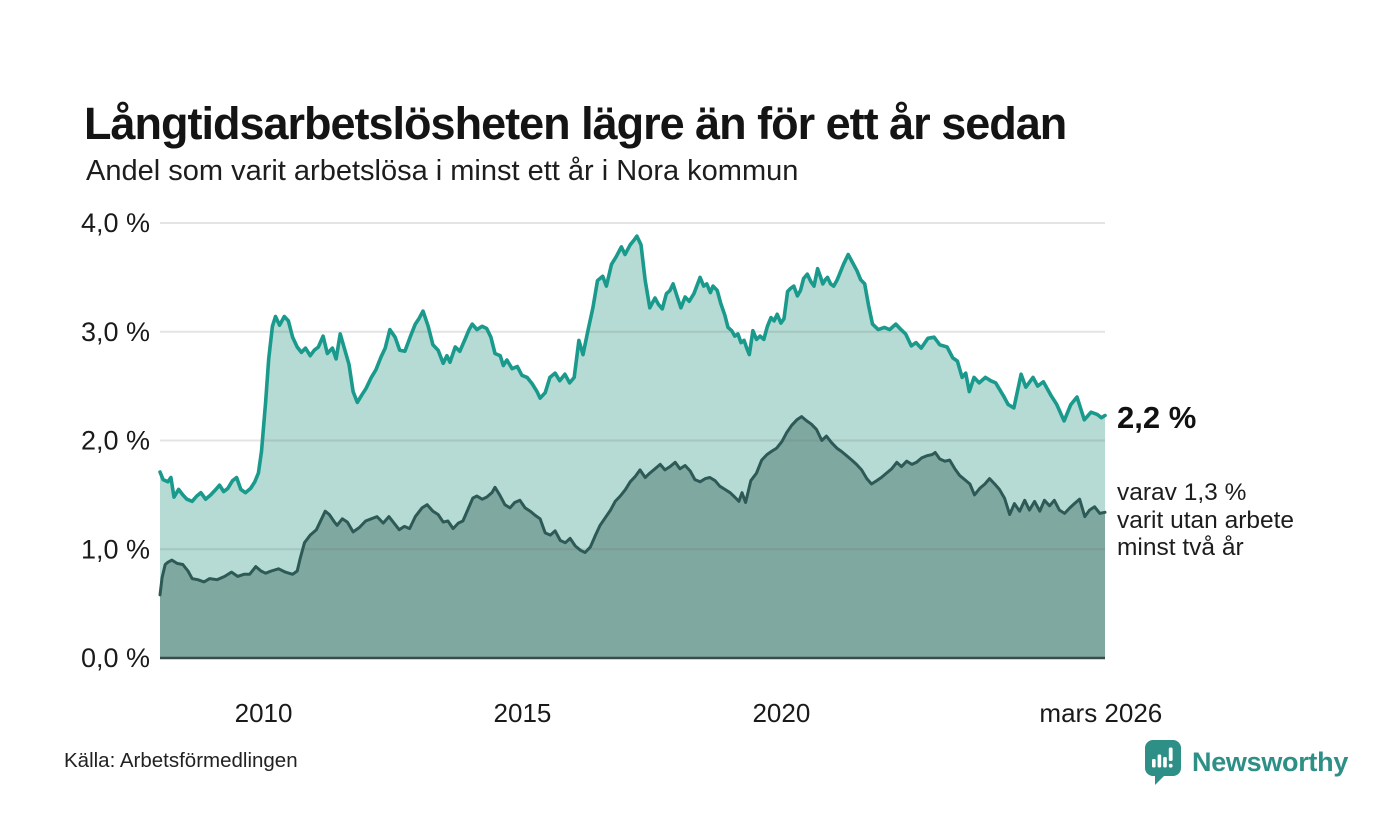  What do you see at coordinates (1182, 492) in the screenshot?
I see `secondary-annotation-line1: varav 1,3 %` at bounding box center [1182, 492].